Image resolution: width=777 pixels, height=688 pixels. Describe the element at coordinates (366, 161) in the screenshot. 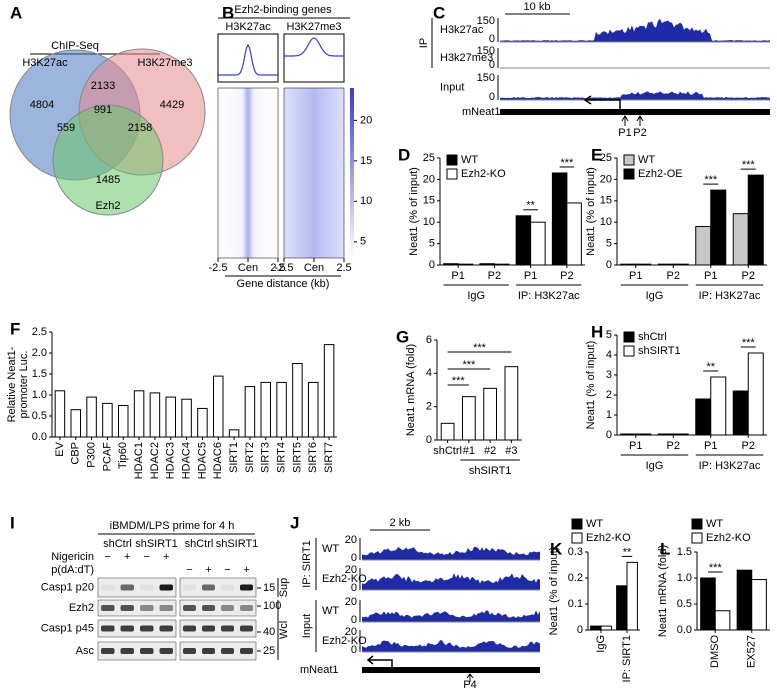

I see `colorbar-tick-label: 15` at that location.